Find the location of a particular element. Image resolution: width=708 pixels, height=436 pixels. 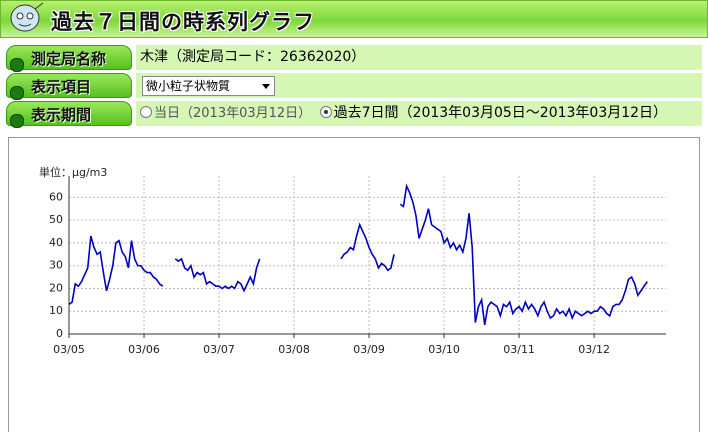

x-tick-label: 03/09 is located at coordinates (369, 349).